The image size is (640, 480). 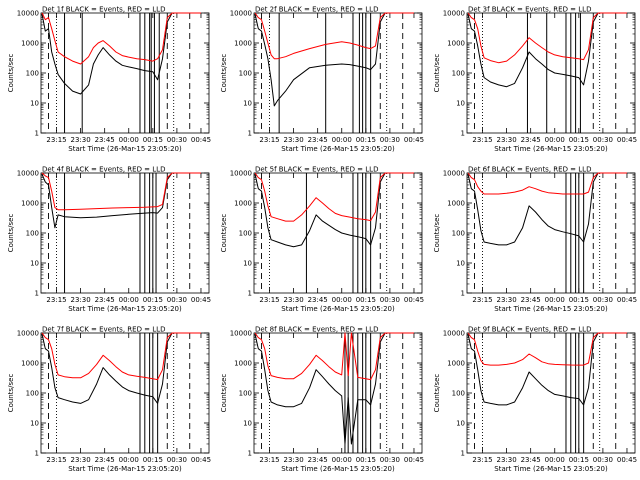 I want to click on chart-title: Det 4f BLACK = Events, RED = LLD, so click(x=103, y=170).